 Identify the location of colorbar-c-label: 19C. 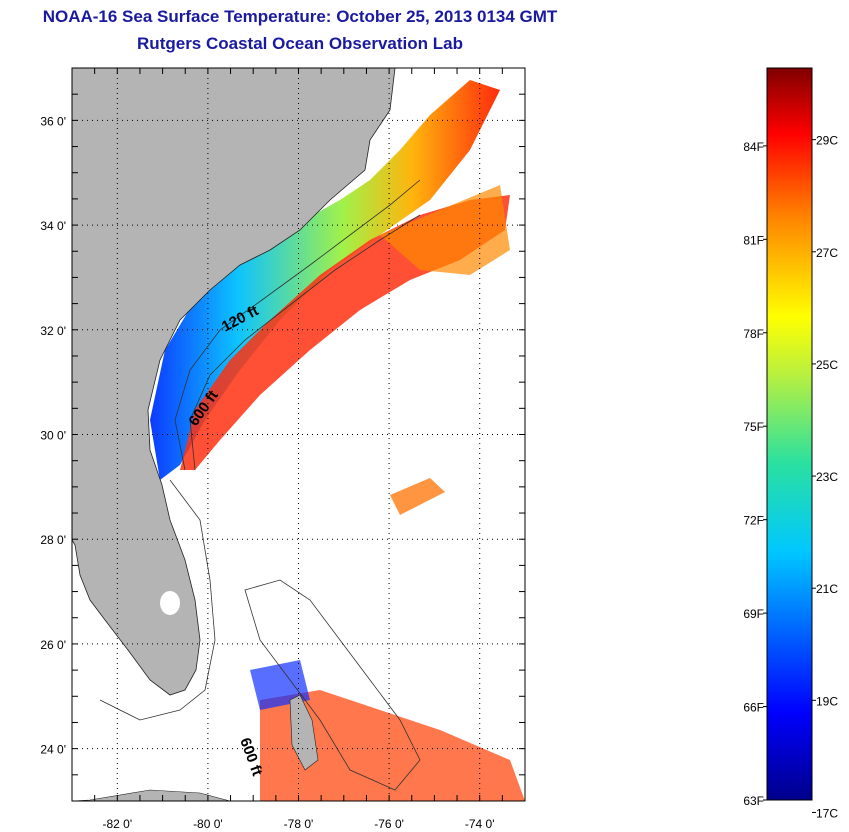
(827, 701).